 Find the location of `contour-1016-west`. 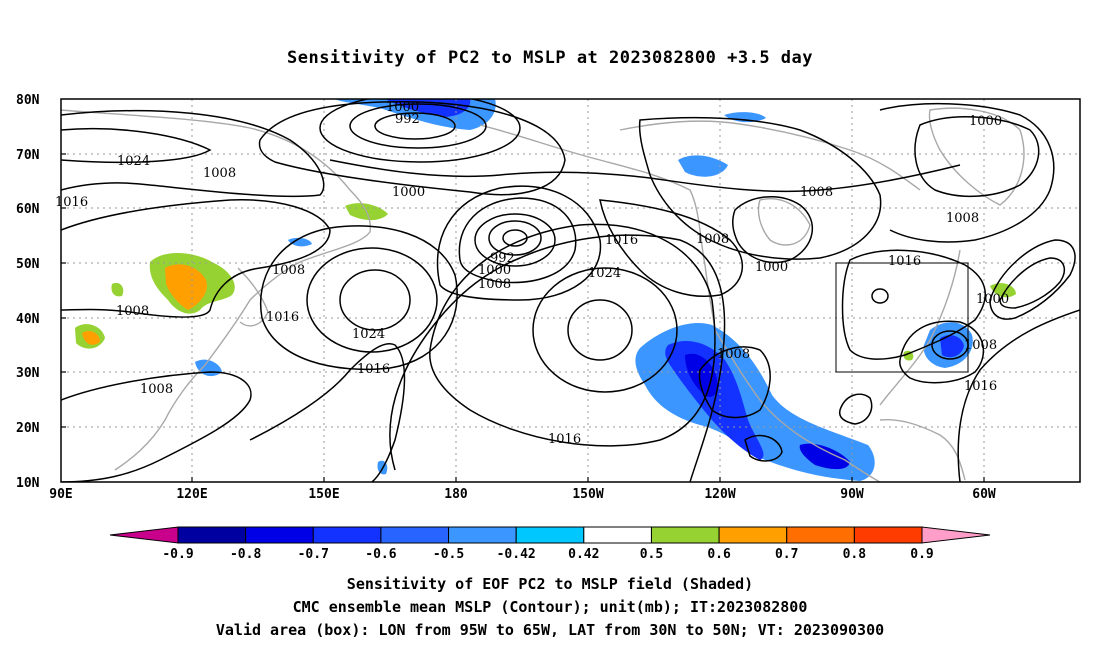

contour-1016-west is located at coordinates (359, 298).